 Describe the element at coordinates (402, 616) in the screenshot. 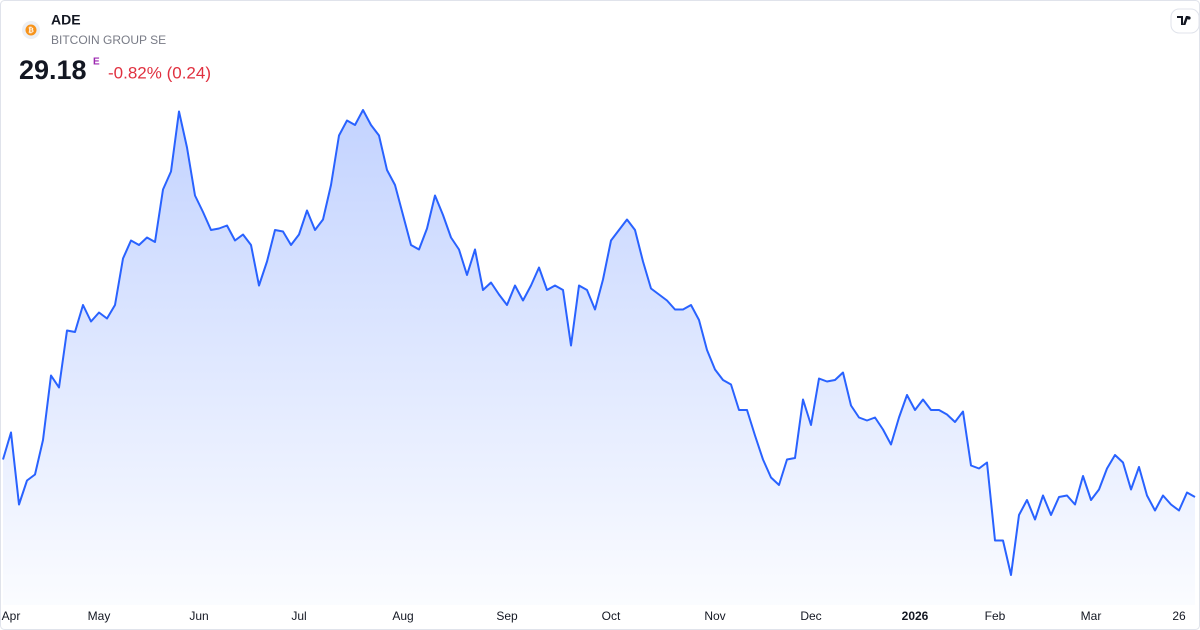

I see `x-tick-label: Aug` at that location.